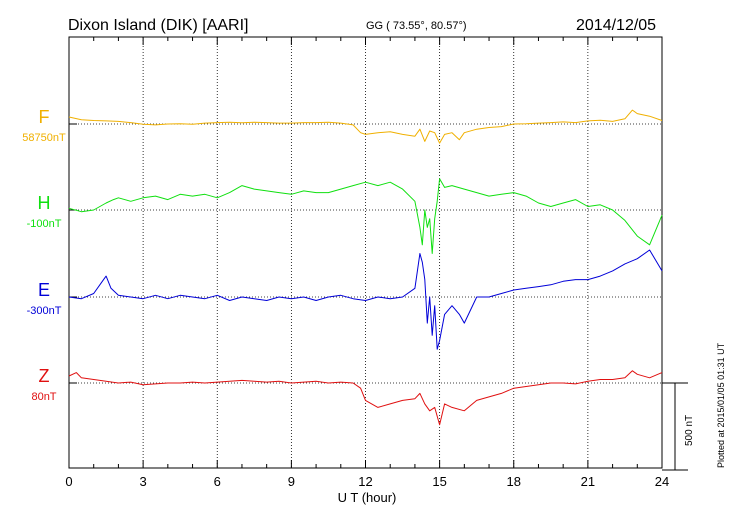 Image resolution: width=730 pixels, height=520 pixels. What do you see at coordinates (514, 481) in the screenshot?
I see `x-tick-label-18: 18` at bounding box center [514, 481].